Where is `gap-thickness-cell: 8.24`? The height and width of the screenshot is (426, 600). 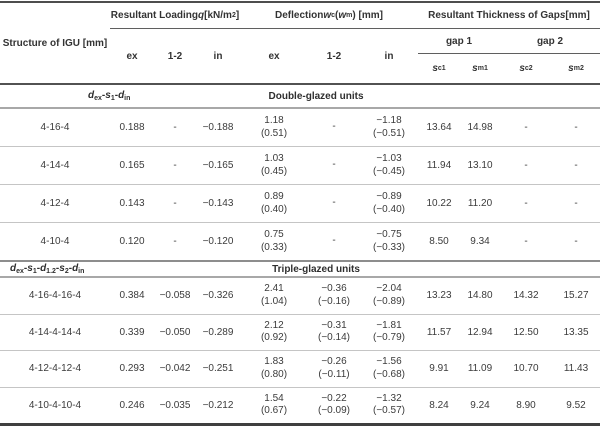 gap-thickness-cell: 8.24 is located at coordinates (439, 405).